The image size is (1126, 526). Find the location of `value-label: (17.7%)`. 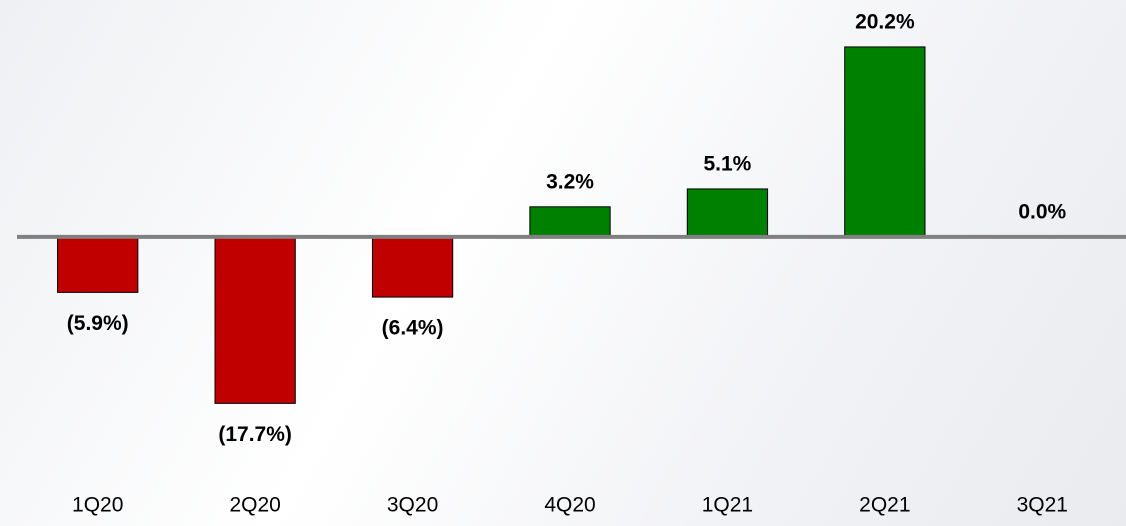

value-label: (17.7%) is located at coordinates (255, 434).